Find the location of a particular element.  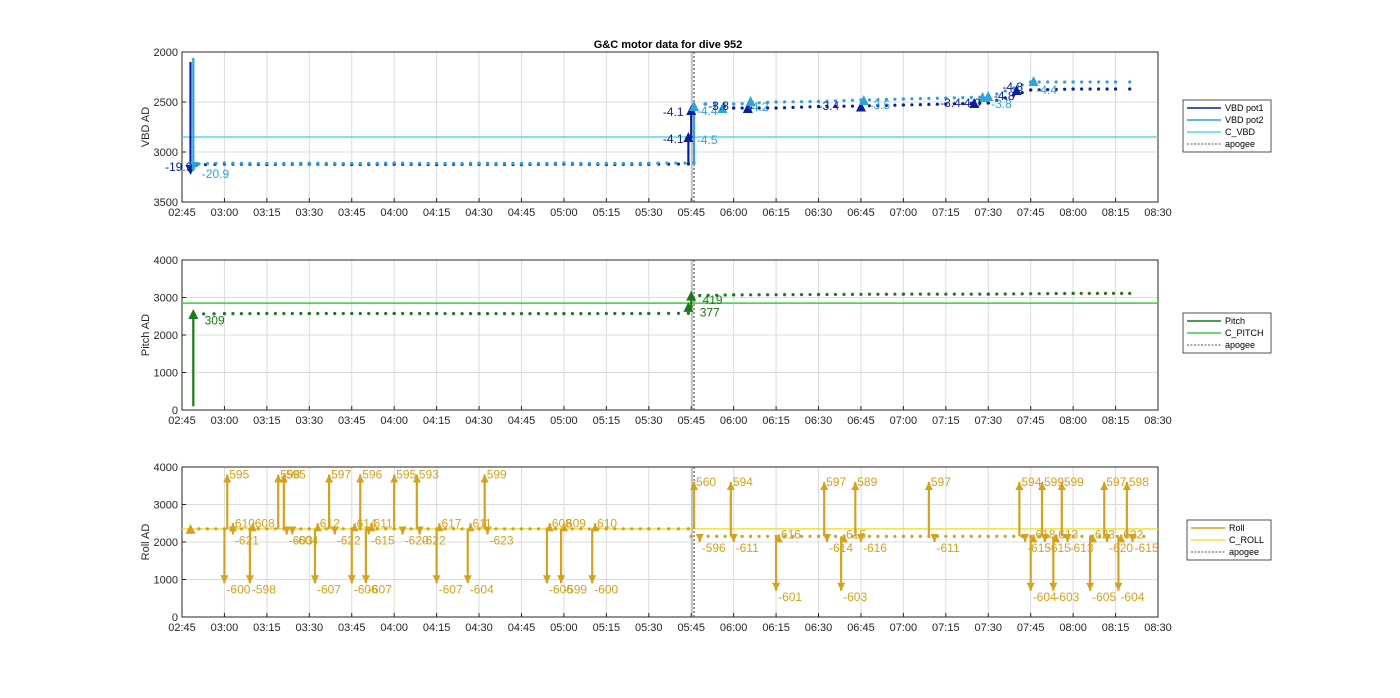

pulse-label: 594 is located at coordinates (743, 482).